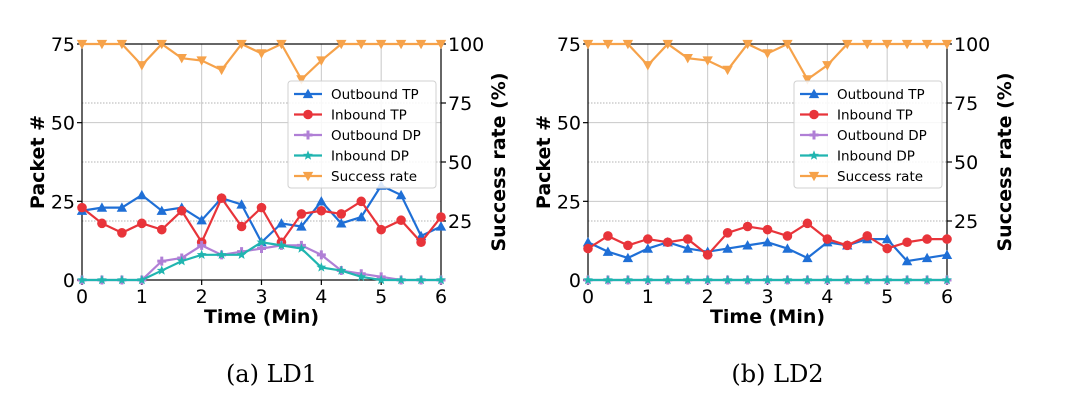 This screenshot has height=401, width=1080. I want to click on legend-label: Success rate, so click(374, 177).